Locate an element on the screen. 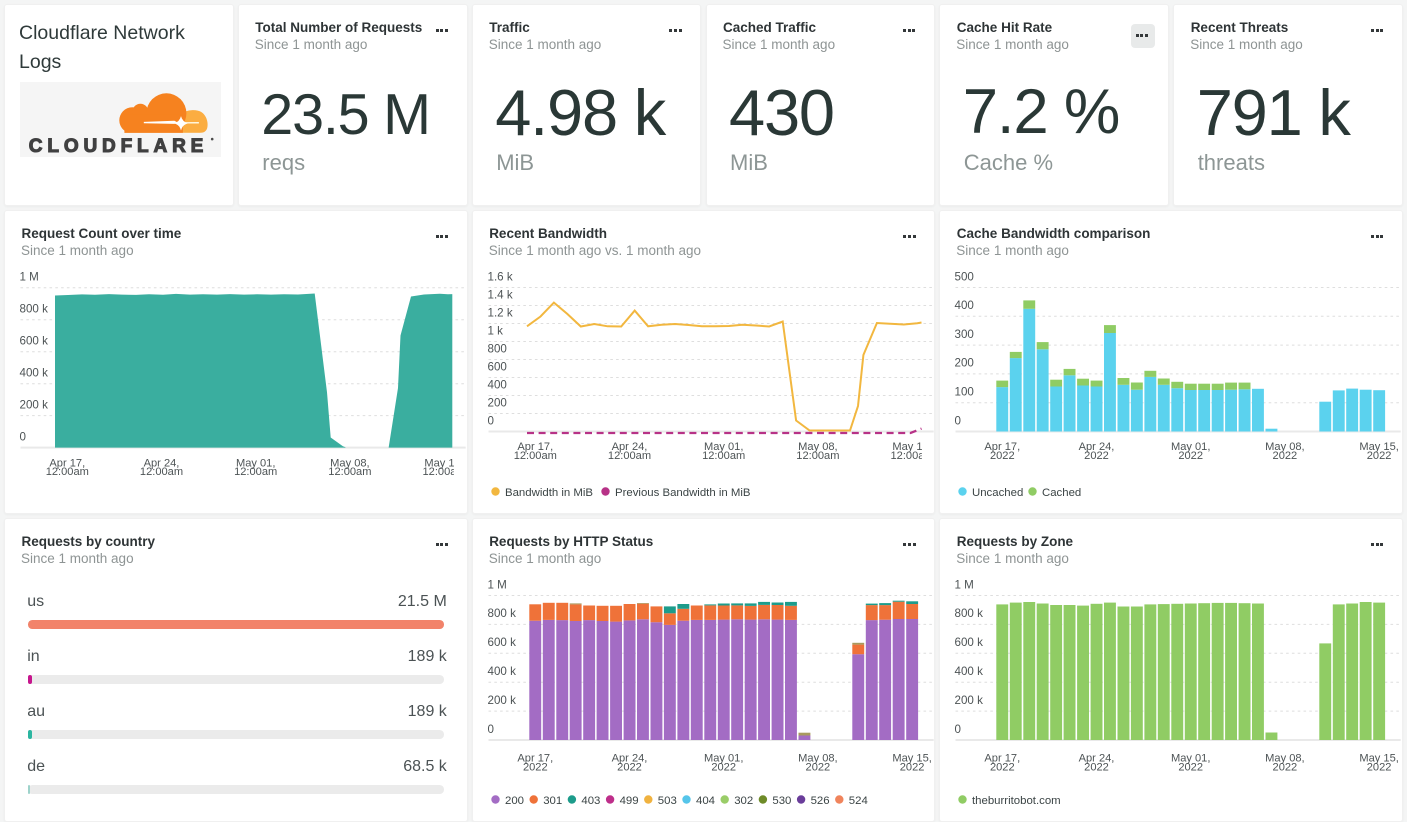 This screenshot has height=822, width=1407. svg-text: Bandwidth in MiB is located at coordinates (549, 493).